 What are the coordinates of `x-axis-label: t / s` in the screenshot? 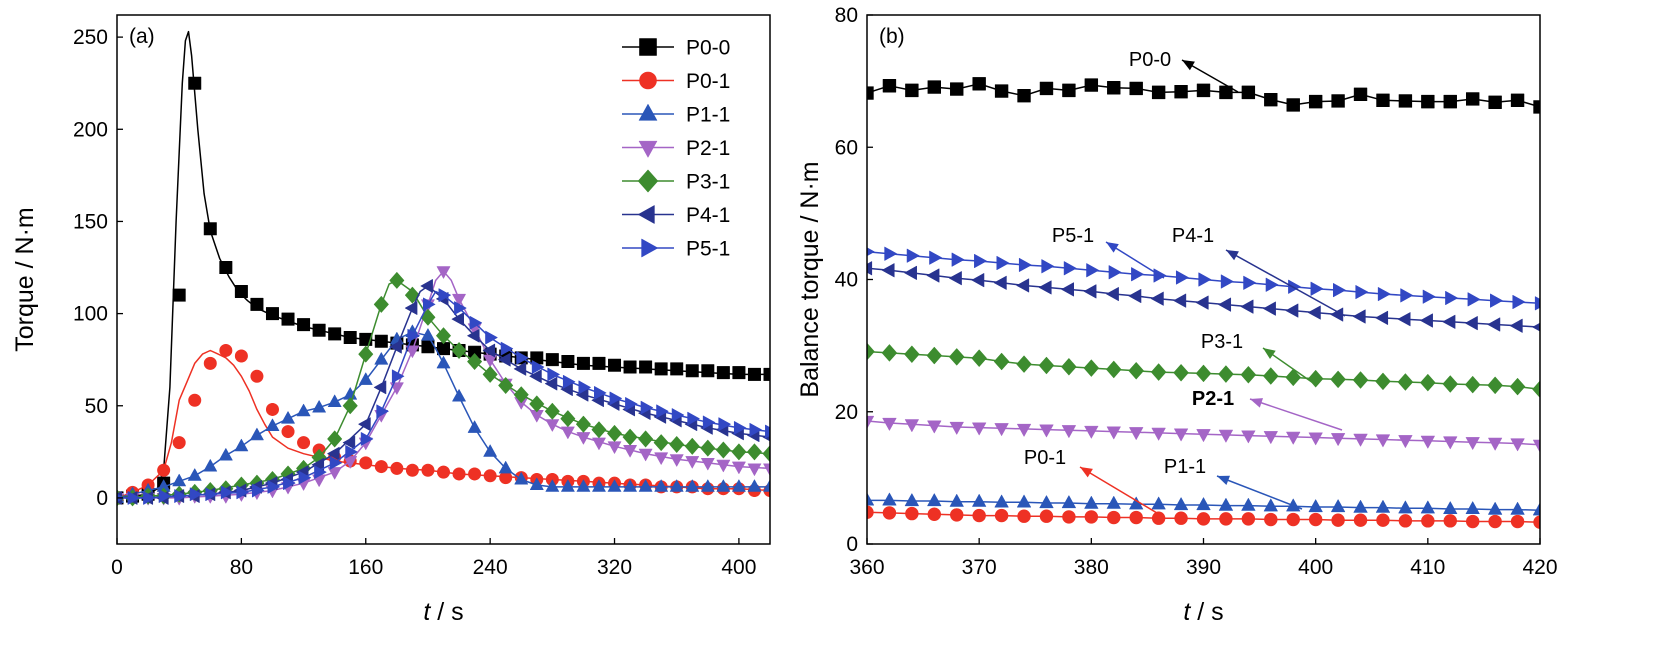 It's located at (443, 612).